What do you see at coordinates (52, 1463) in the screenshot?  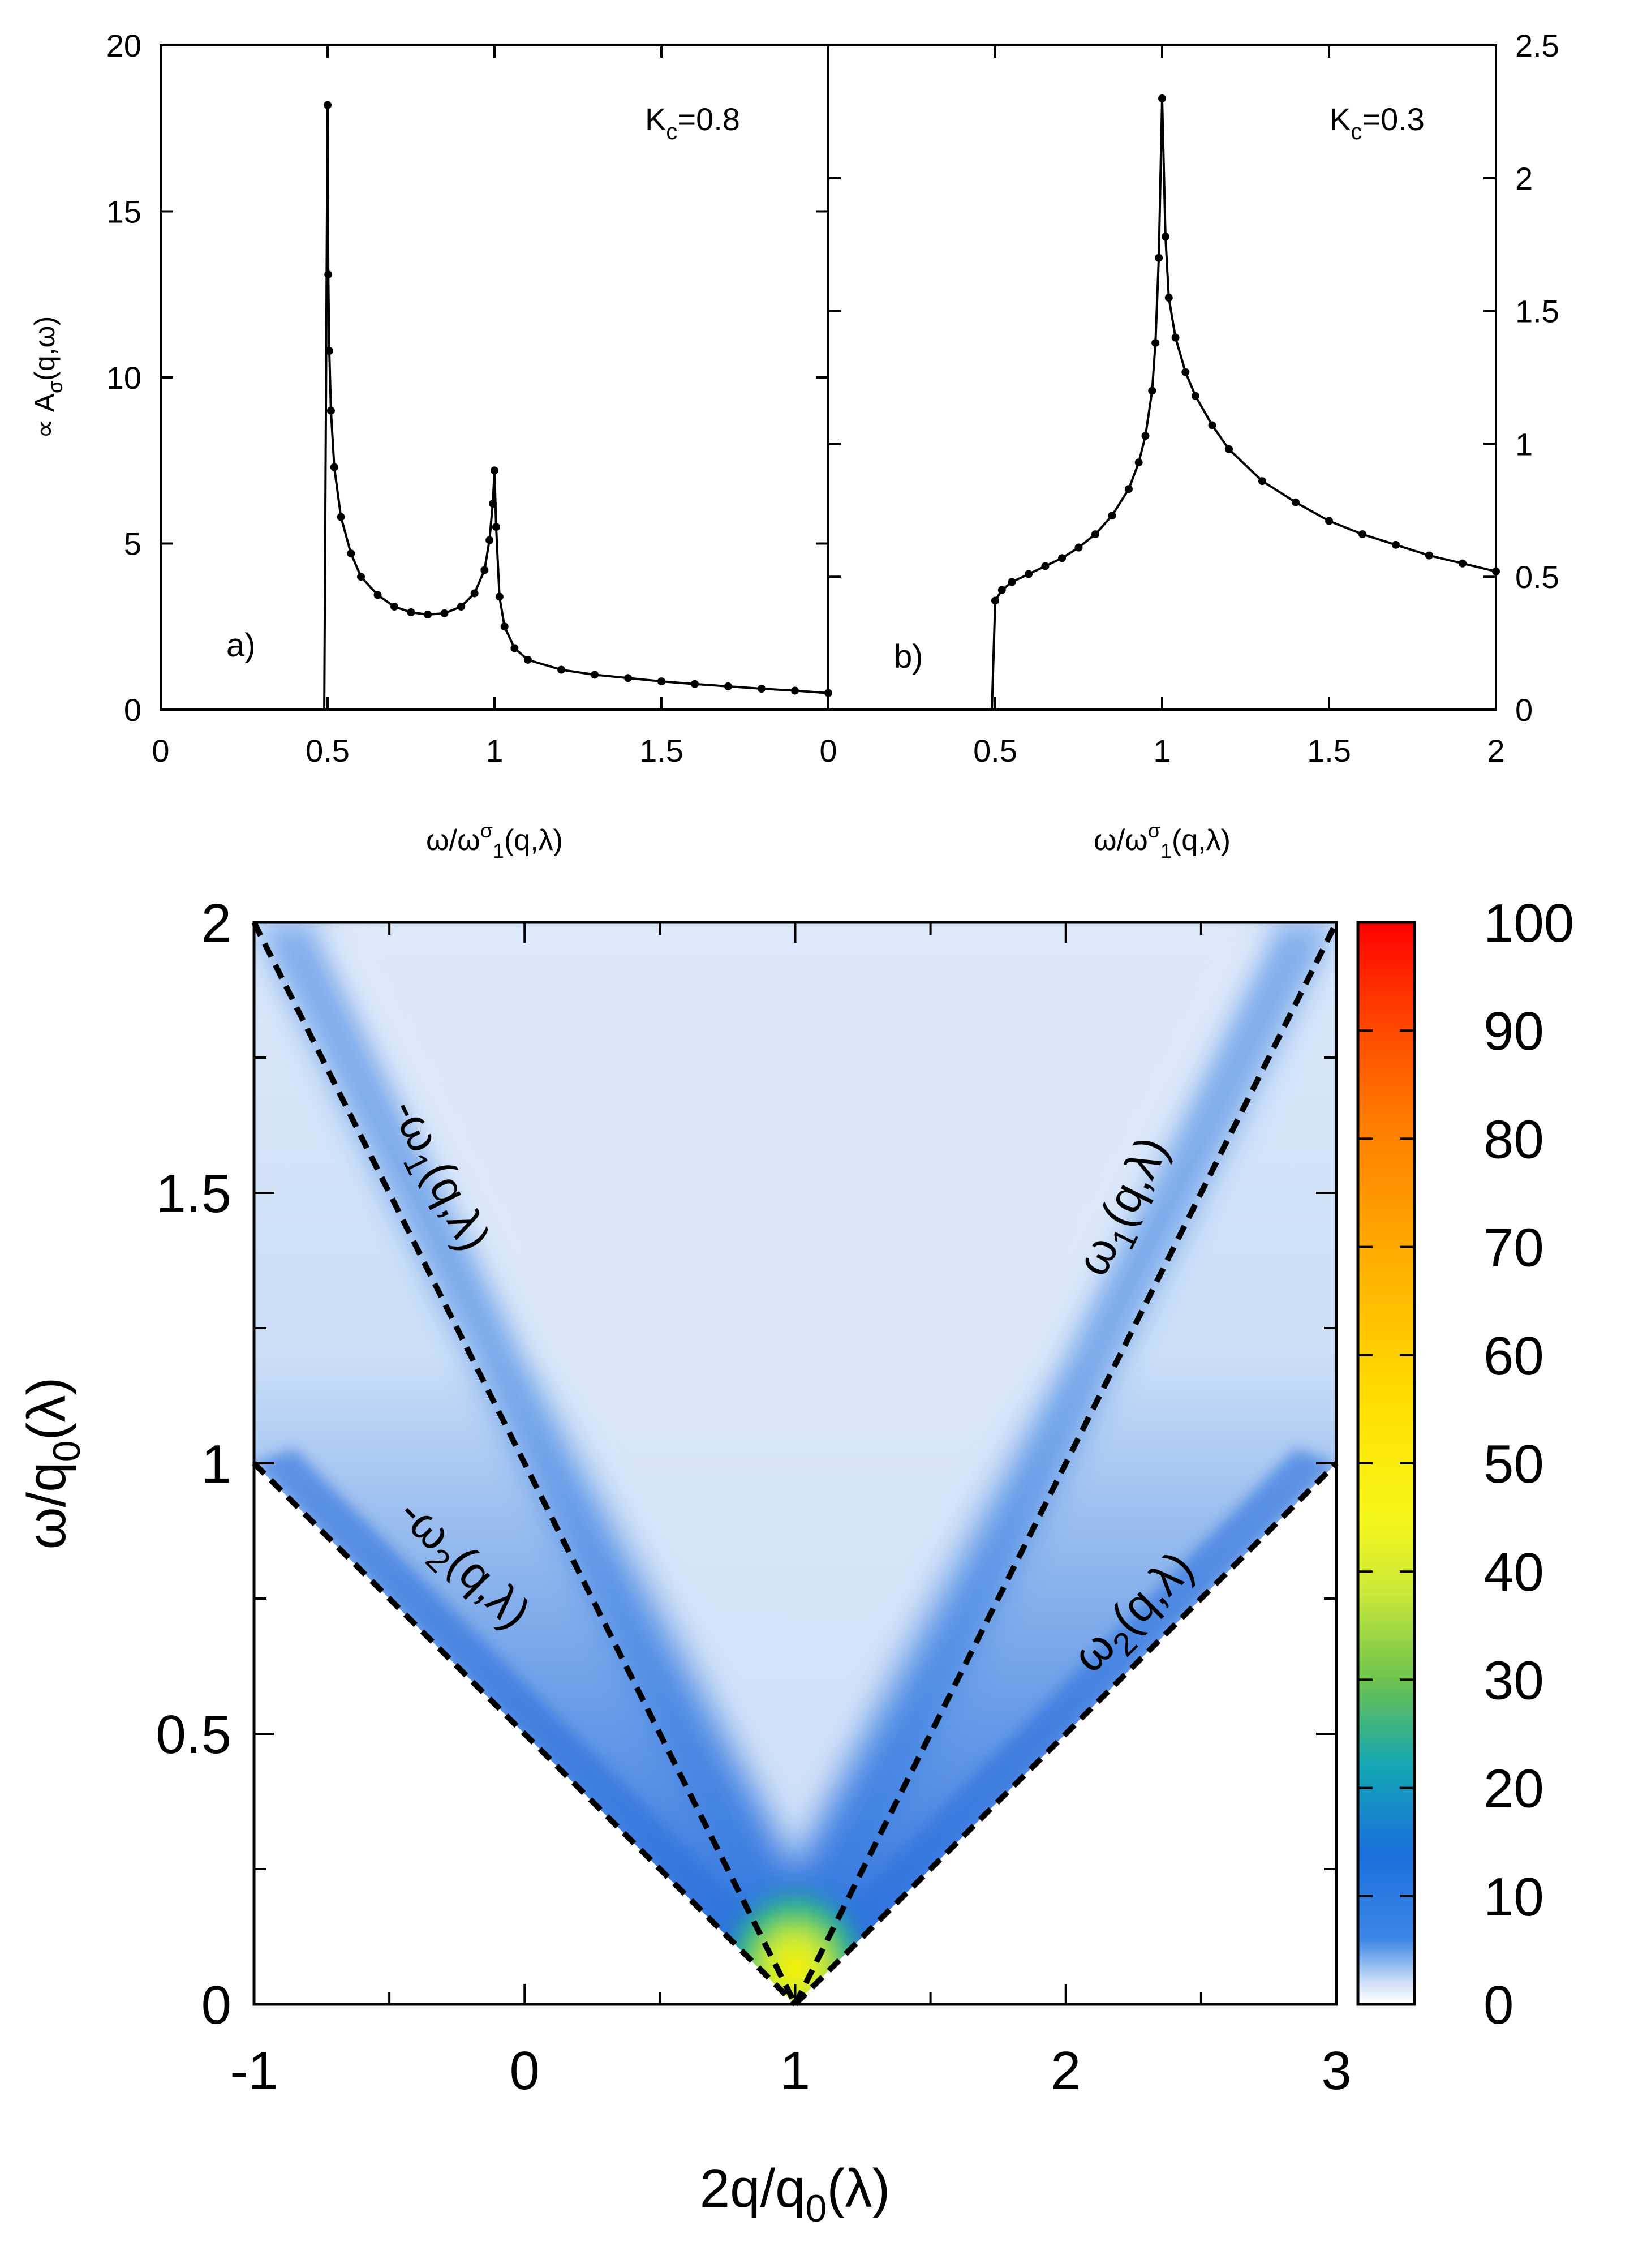 I see `panel-c-ylabel: ω/q0(λ)` at bounding box center [52, 1463].